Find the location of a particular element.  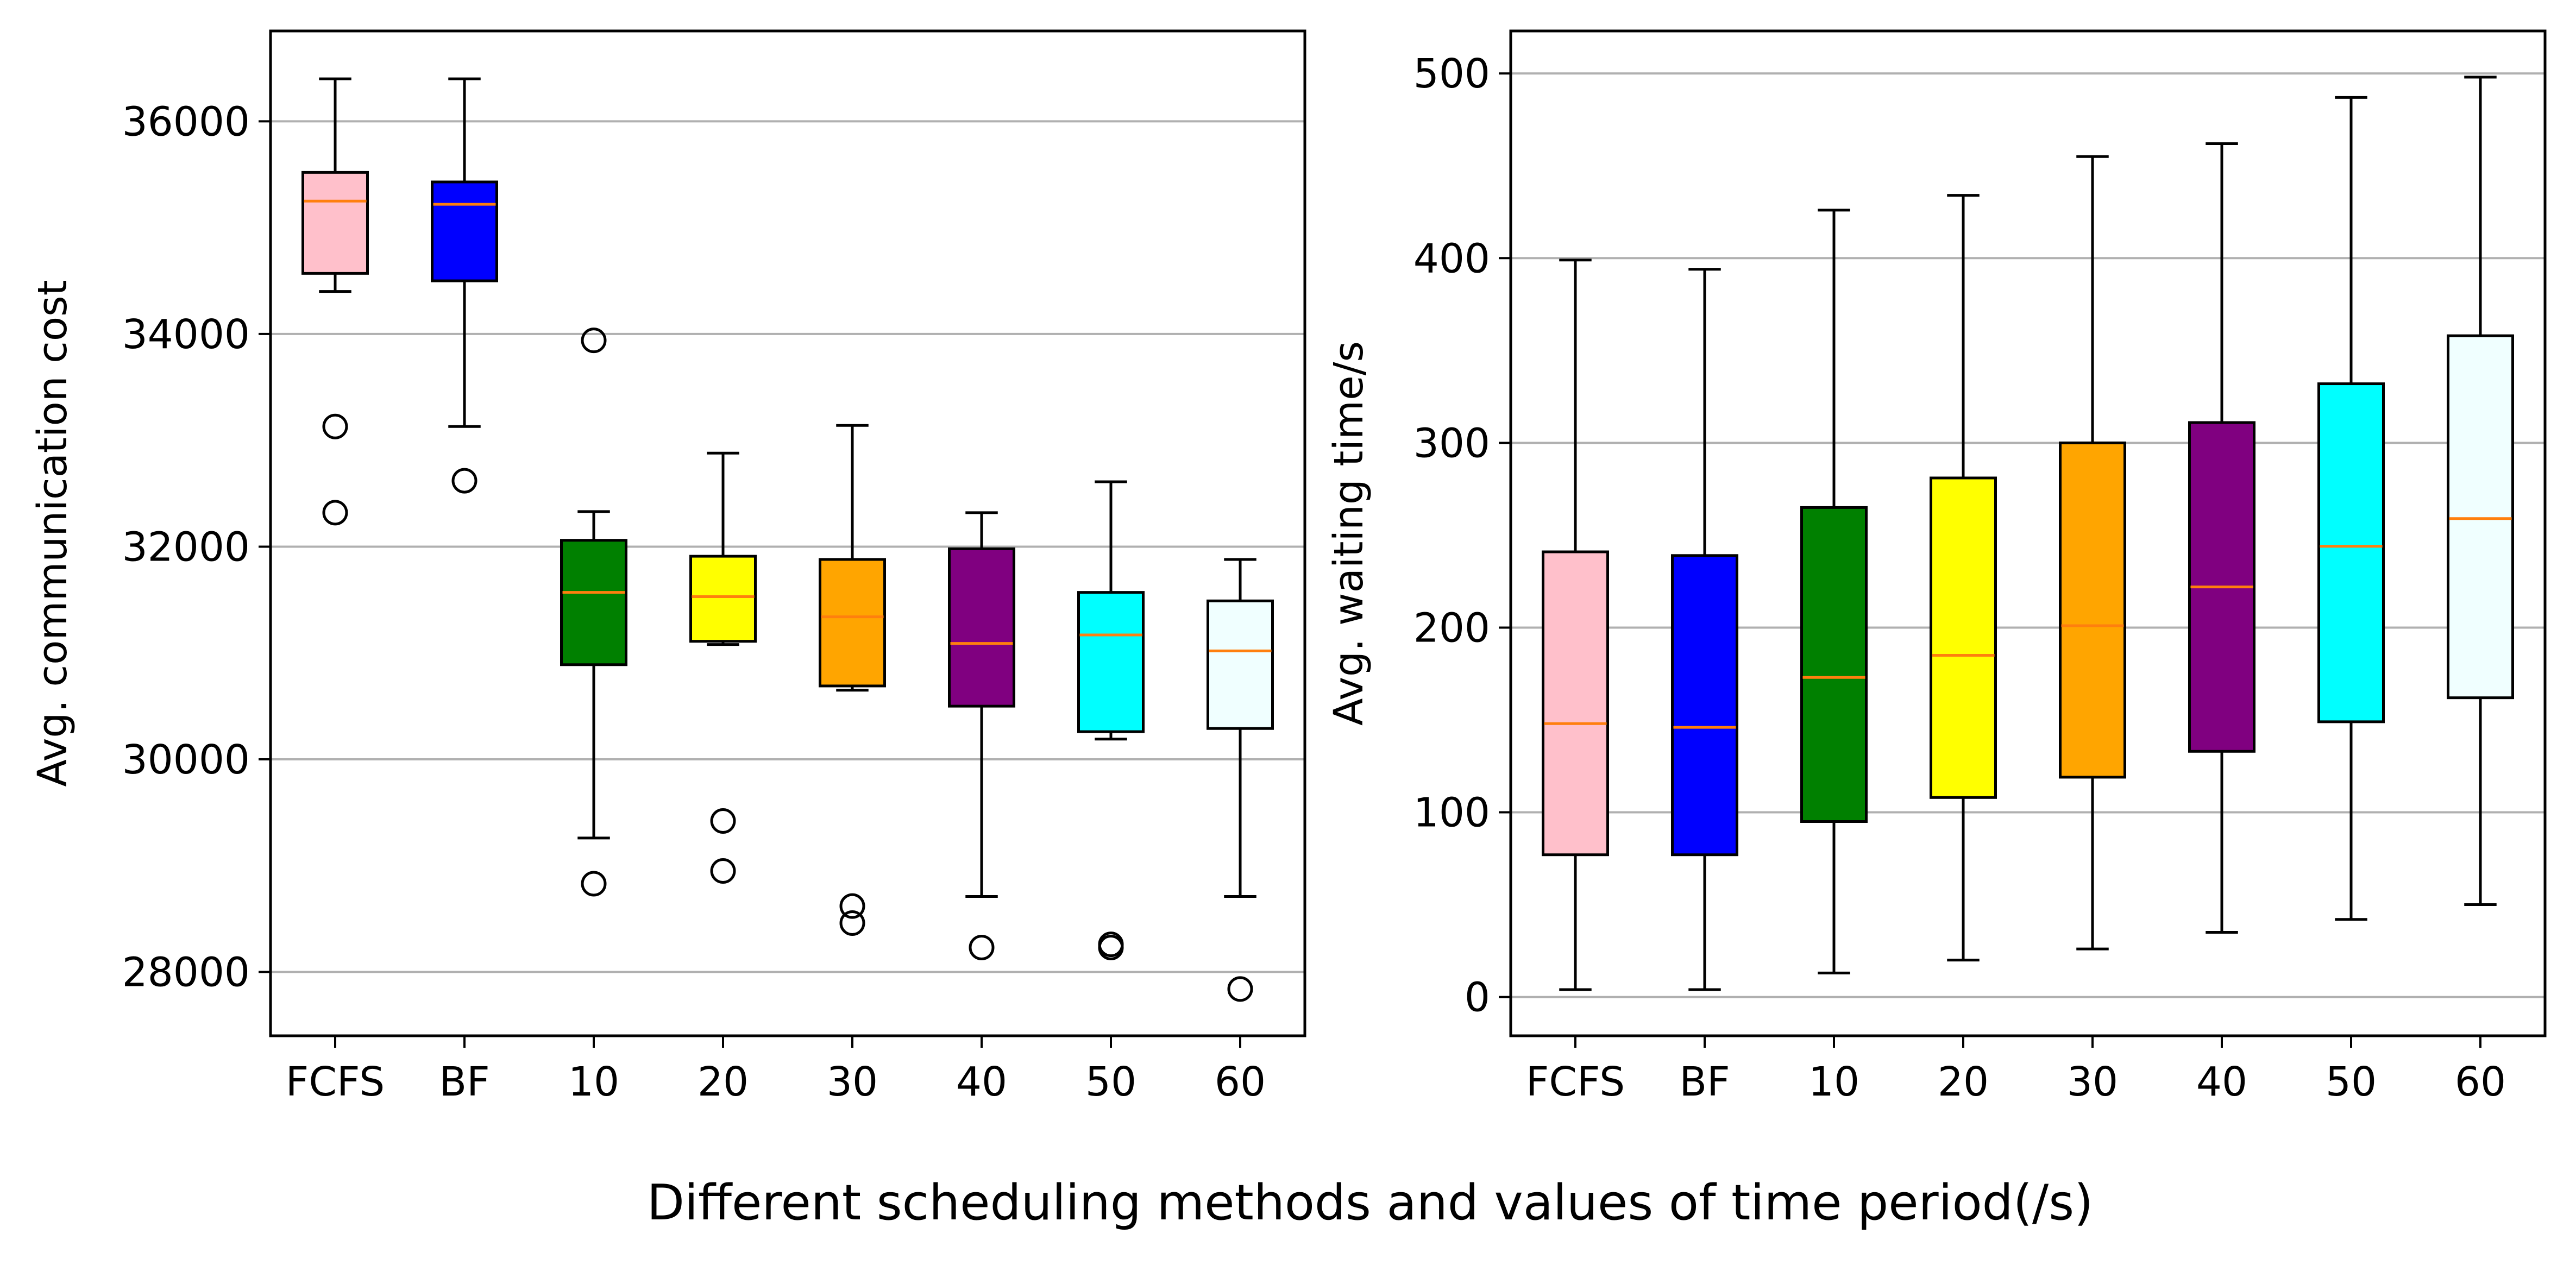

left-x-tick-label-FCFS: FCFS is located at coordinates (335, 1082).